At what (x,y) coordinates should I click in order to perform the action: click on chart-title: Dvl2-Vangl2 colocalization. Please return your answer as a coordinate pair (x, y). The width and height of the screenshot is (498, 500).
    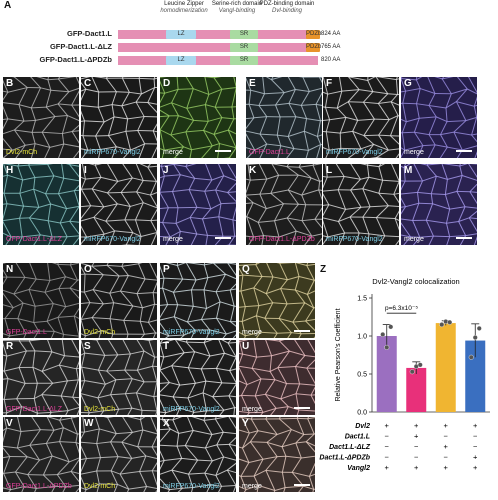
    Looking at the image, I should click on (415, 281).